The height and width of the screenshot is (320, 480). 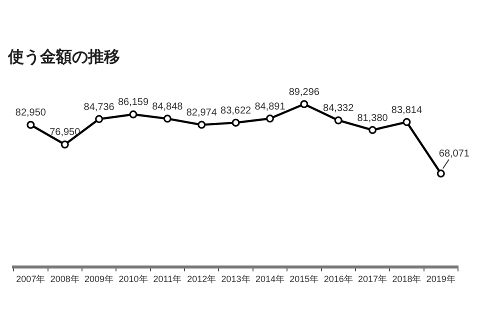 What do you see at coordinates (99, 107) in the screenshot?
I see `data-label: 84,736` at bounding box center [99, 107].